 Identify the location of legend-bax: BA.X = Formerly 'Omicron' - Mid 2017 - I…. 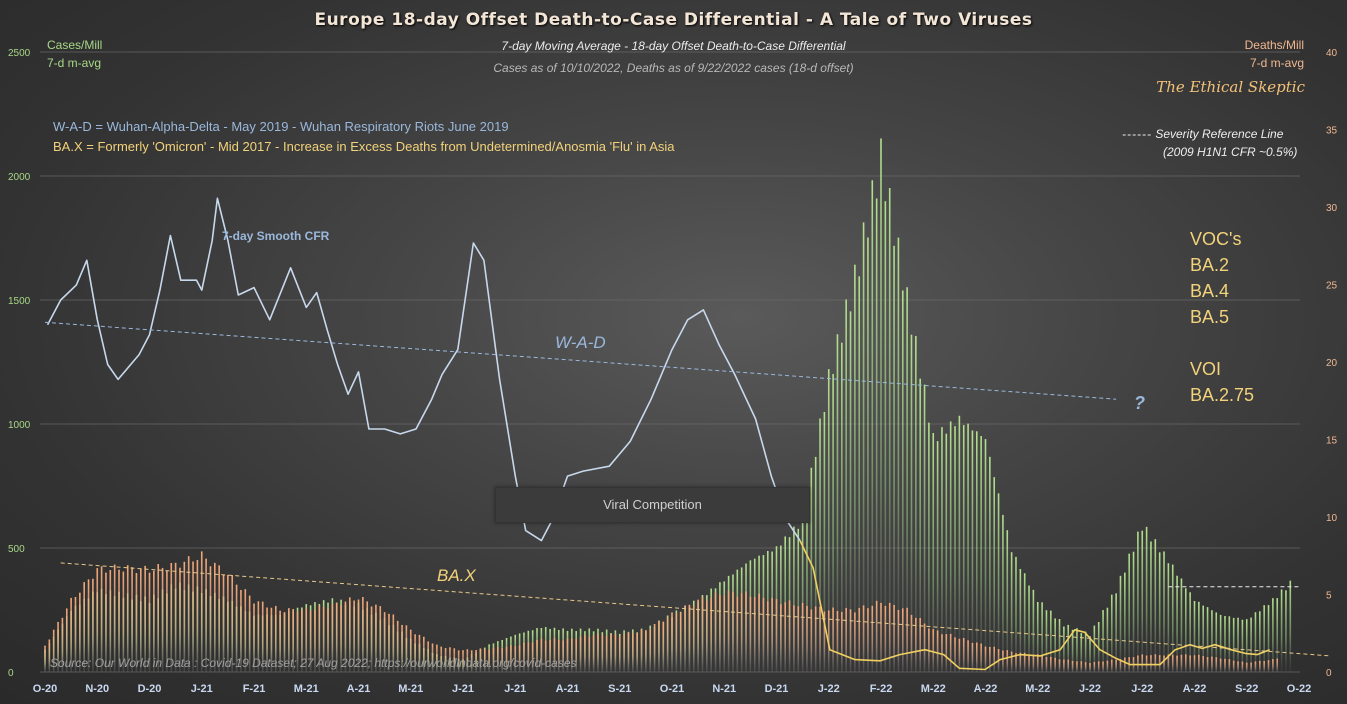
(364, 146).